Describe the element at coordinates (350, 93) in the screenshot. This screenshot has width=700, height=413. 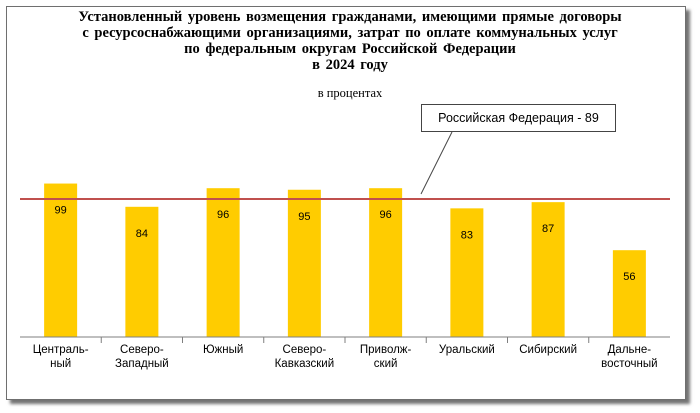
I see `chart-subtitle: в процентах` at that location.